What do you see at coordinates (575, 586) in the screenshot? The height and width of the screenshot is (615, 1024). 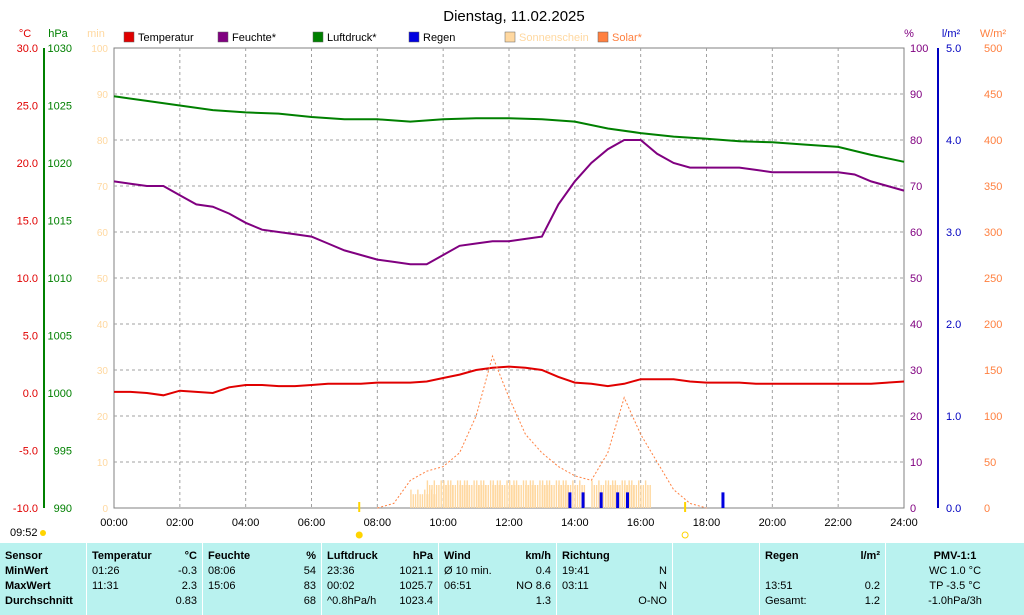 I see `direction-max-time: 03:11` at bounding box center [575, 586].